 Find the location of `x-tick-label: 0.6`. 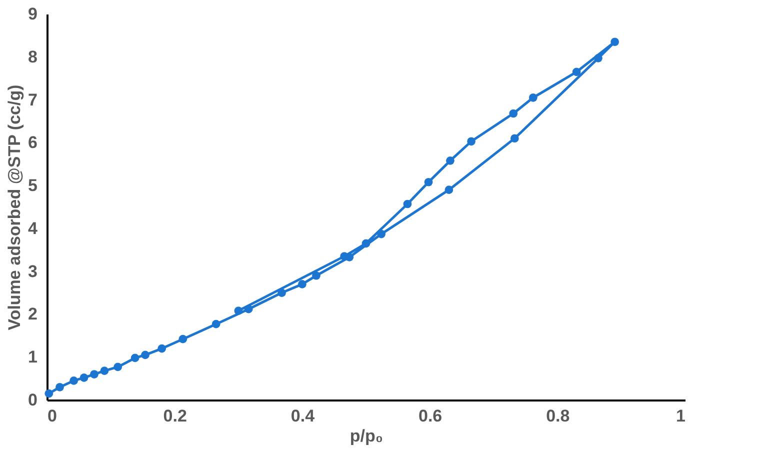

x-tick-label: 0.6 is located at coordinates (430, 416).